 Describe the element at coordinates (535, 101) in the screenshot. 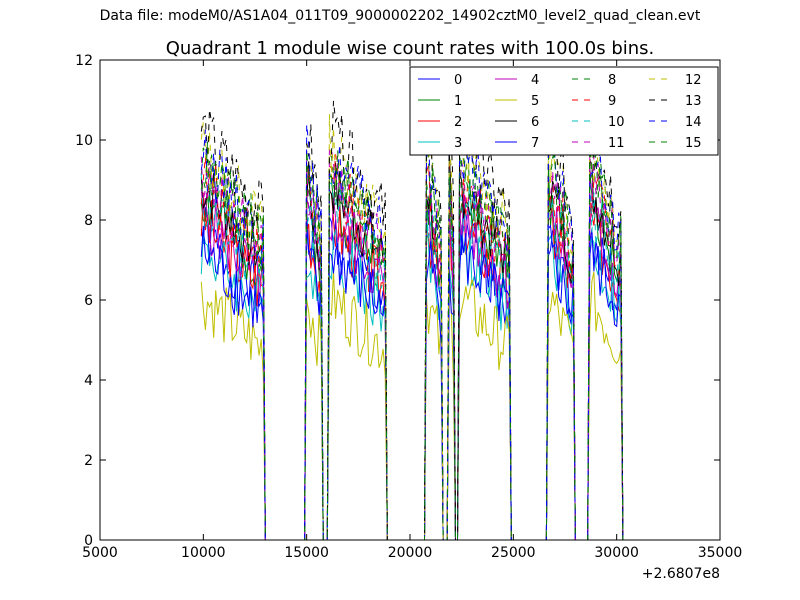

I see `legend-label-5: 5` at that location.